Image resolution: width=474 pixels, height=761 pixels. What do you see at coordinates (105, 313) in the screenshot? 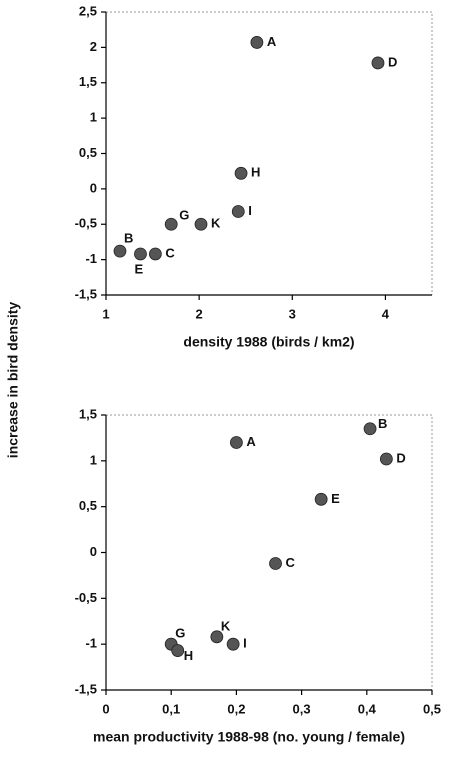
I see `x-tick-label: 1` at bounding box center [105, 313].